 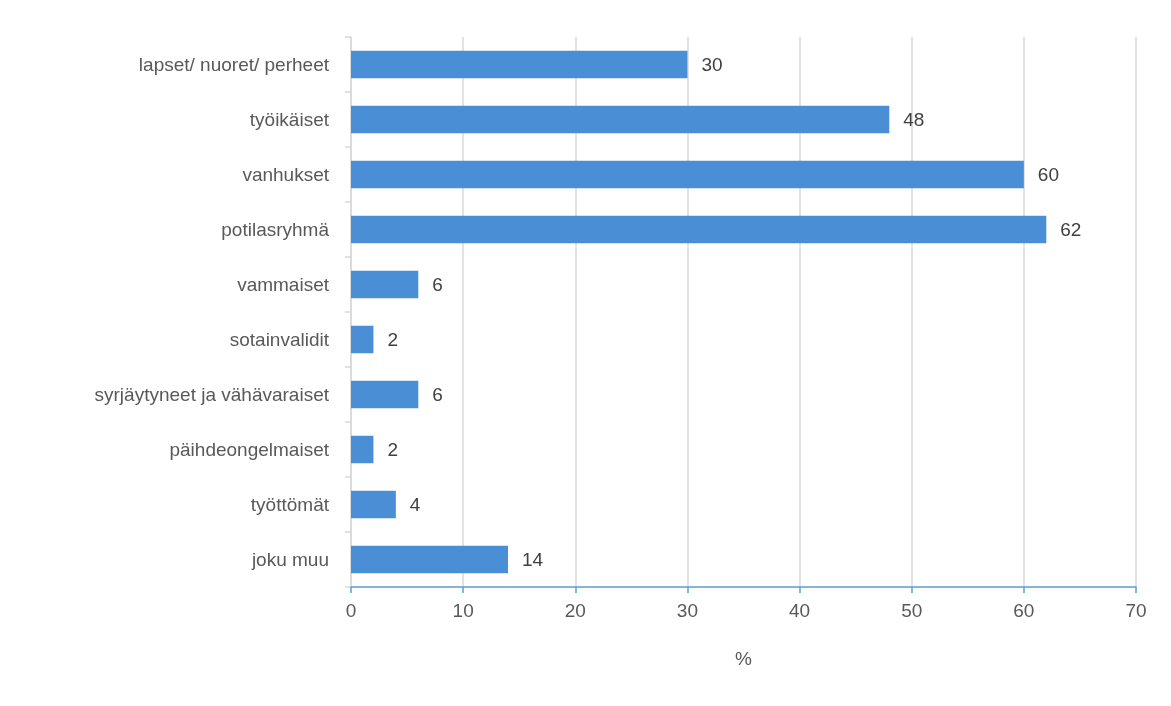 What do you see at coordinates (249, 449) in the screenshot?
I see `y-tick-label: päihdeongelmaiset` at bounding box center [249, 449].